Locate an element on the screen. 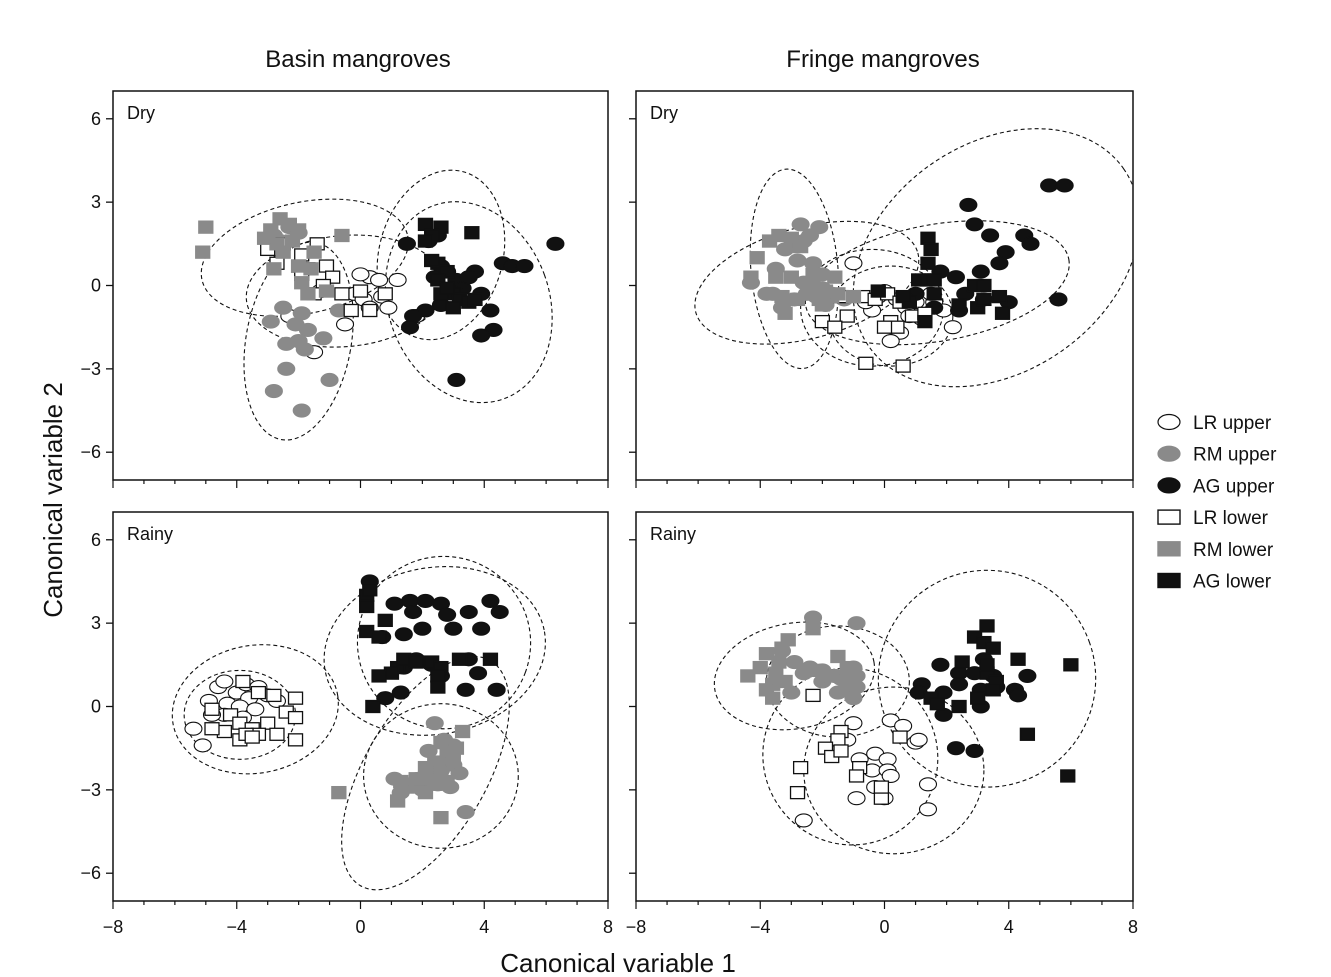  legend-label-ag-lower: AG lower is located at coordinates (1232, 582).